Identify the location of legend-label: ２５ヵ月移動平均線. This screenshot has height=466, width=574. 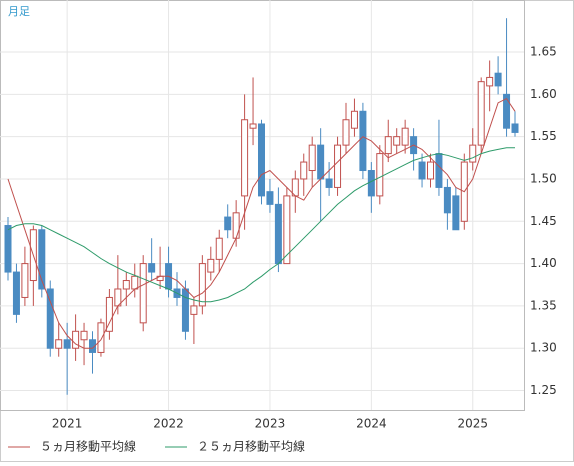
(251, 446).